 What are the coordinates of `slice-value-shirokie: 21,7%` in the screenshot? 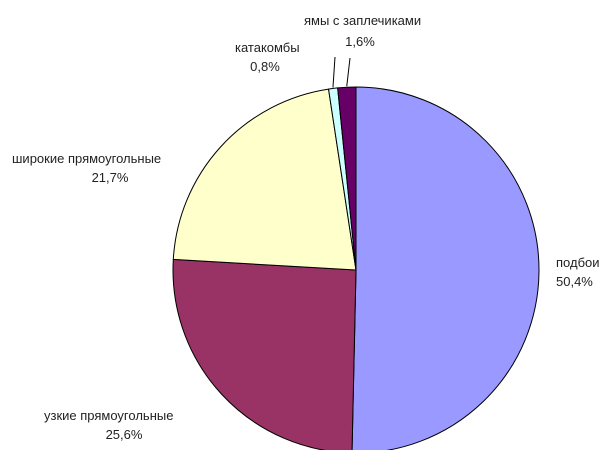 It's located at (110, 177).